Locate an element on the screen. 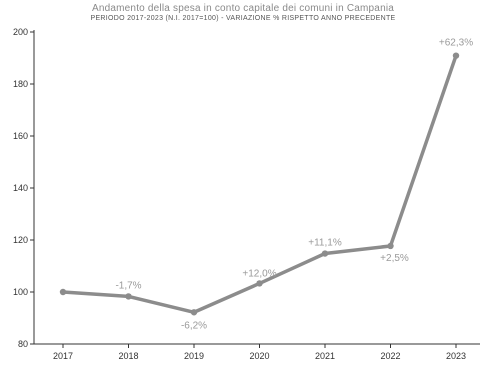 The image size is (486, 365). y-tick-label: 120 is located at coordinates (20, 240).